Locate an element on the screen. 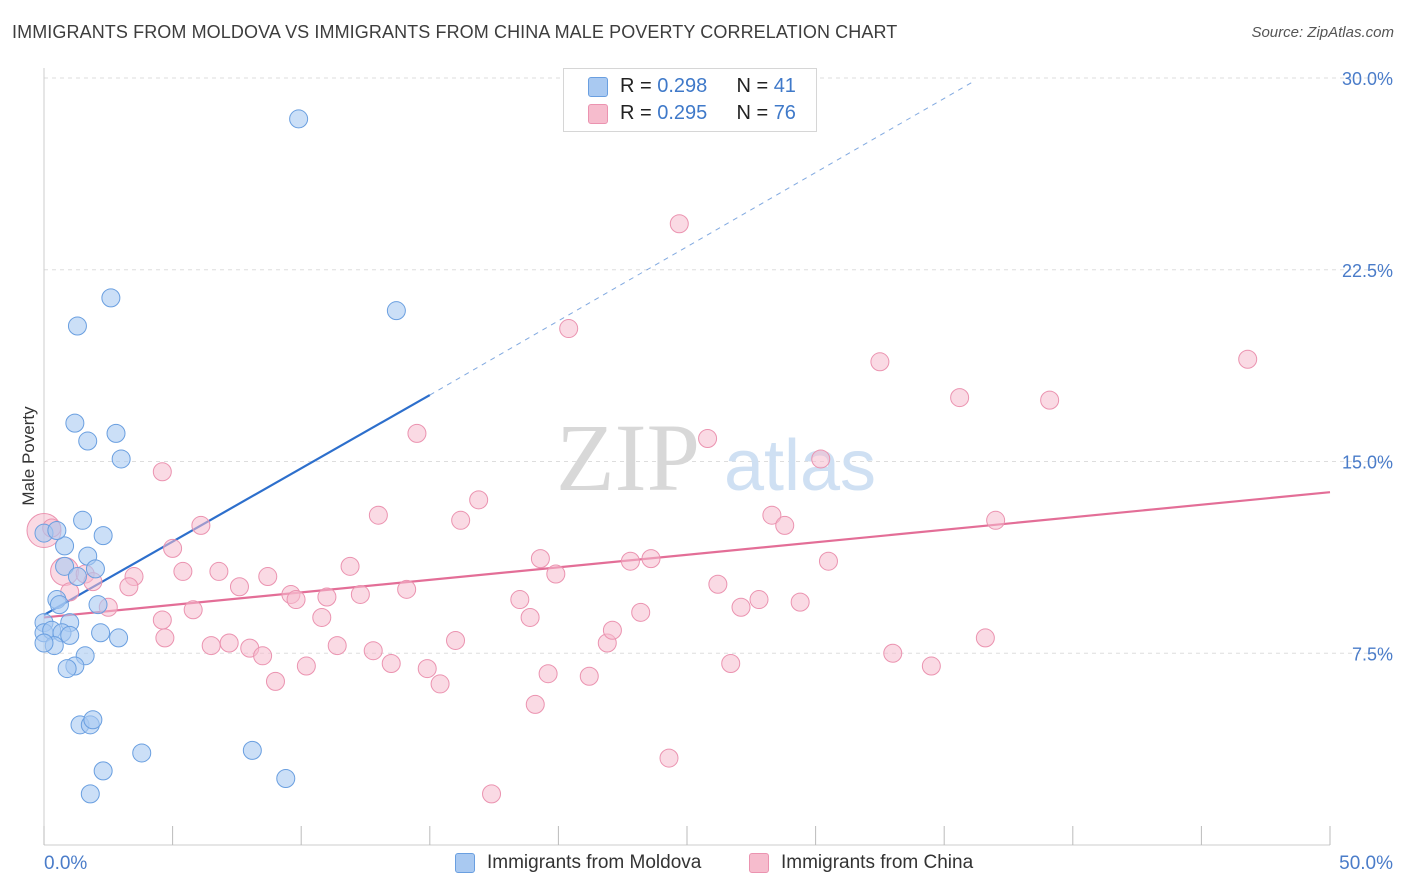 This screenshot has height=892, width=1406. bottom-legend-swatch-china is located at coordinates (759, 863).